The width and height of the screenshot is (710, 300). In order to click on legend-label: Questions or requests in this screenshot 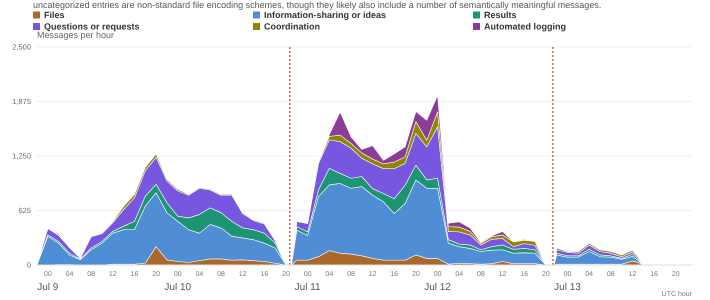, I will do `click(92, 27)`.